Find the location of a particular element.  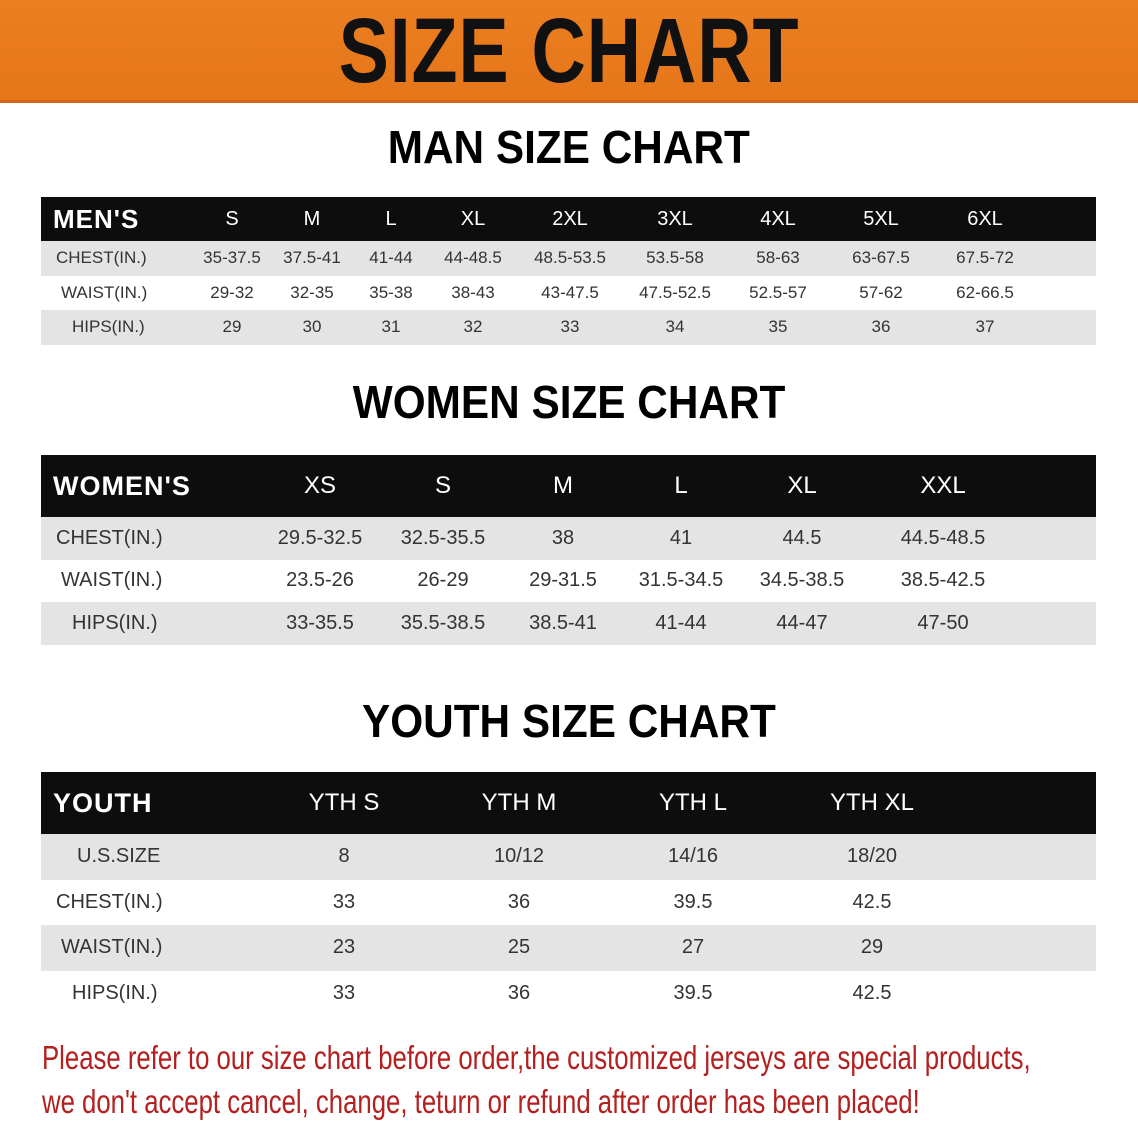

header-spacer is located at coordinates (1067, 219).